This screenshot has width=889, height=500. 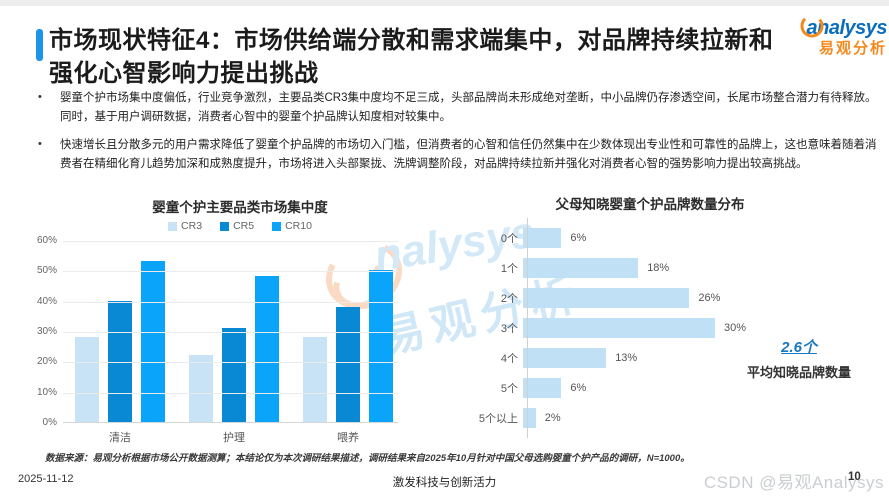 I want to click on chart-left-legend: CR3 CR5 CR10, so click(x=240, y=226).